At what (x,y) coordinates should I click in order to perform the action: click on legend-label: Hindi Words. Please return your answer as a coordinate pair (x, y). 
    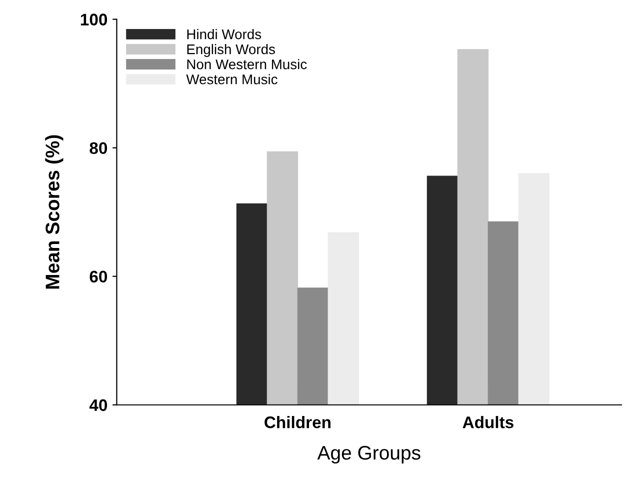
    Looking at the image, I should click on (224, 34).